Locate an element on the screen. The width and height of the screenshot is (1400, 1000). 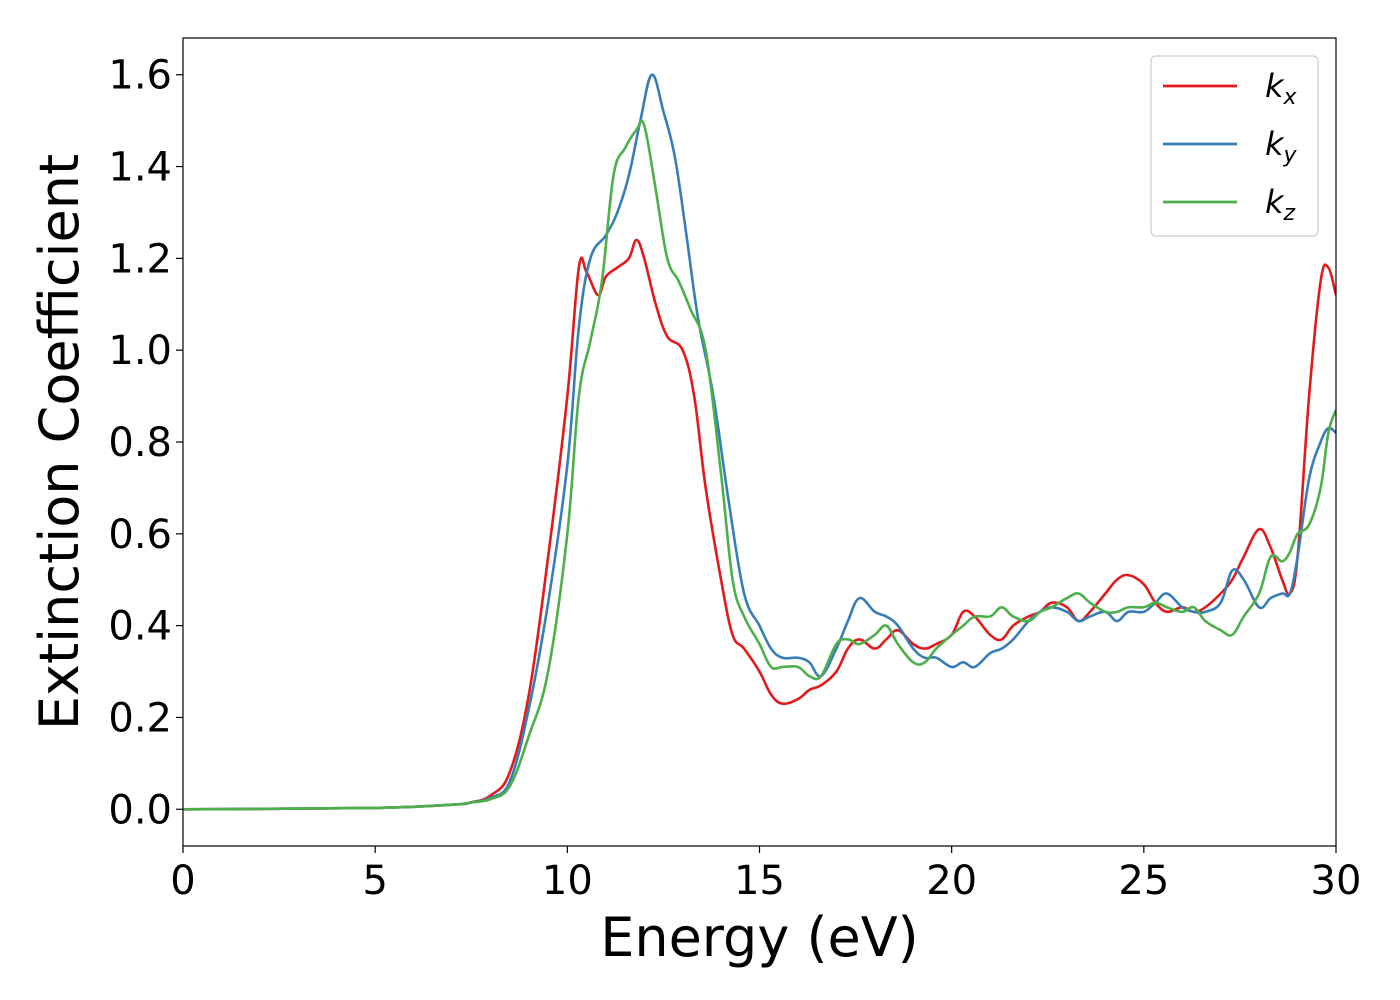
legend-box is located at coordinates (1234, 146).